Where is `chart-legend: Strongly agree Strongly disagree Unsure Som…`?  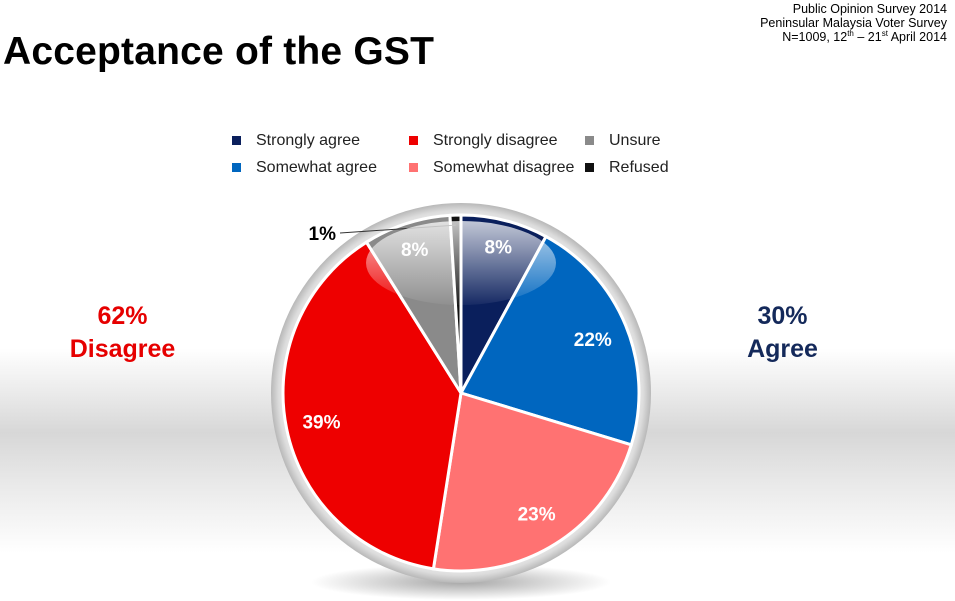
chart-legend: Strongly agree Strongly disagree Unsure Som… is located at coordinates (472, 154).